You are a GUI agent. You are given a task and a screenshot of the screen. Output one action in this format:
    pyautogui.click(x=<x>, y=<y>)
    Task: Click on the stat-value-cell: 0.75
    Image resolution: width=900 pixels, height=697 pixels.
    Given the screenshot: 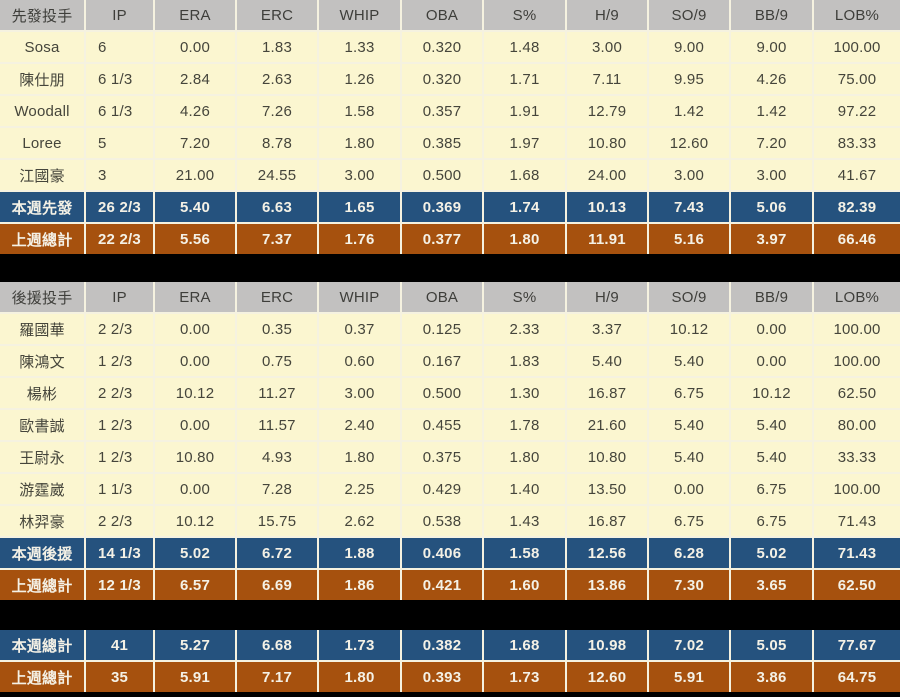 What is the action you would take?
    pyautogui.click(x=277, y=361)
    